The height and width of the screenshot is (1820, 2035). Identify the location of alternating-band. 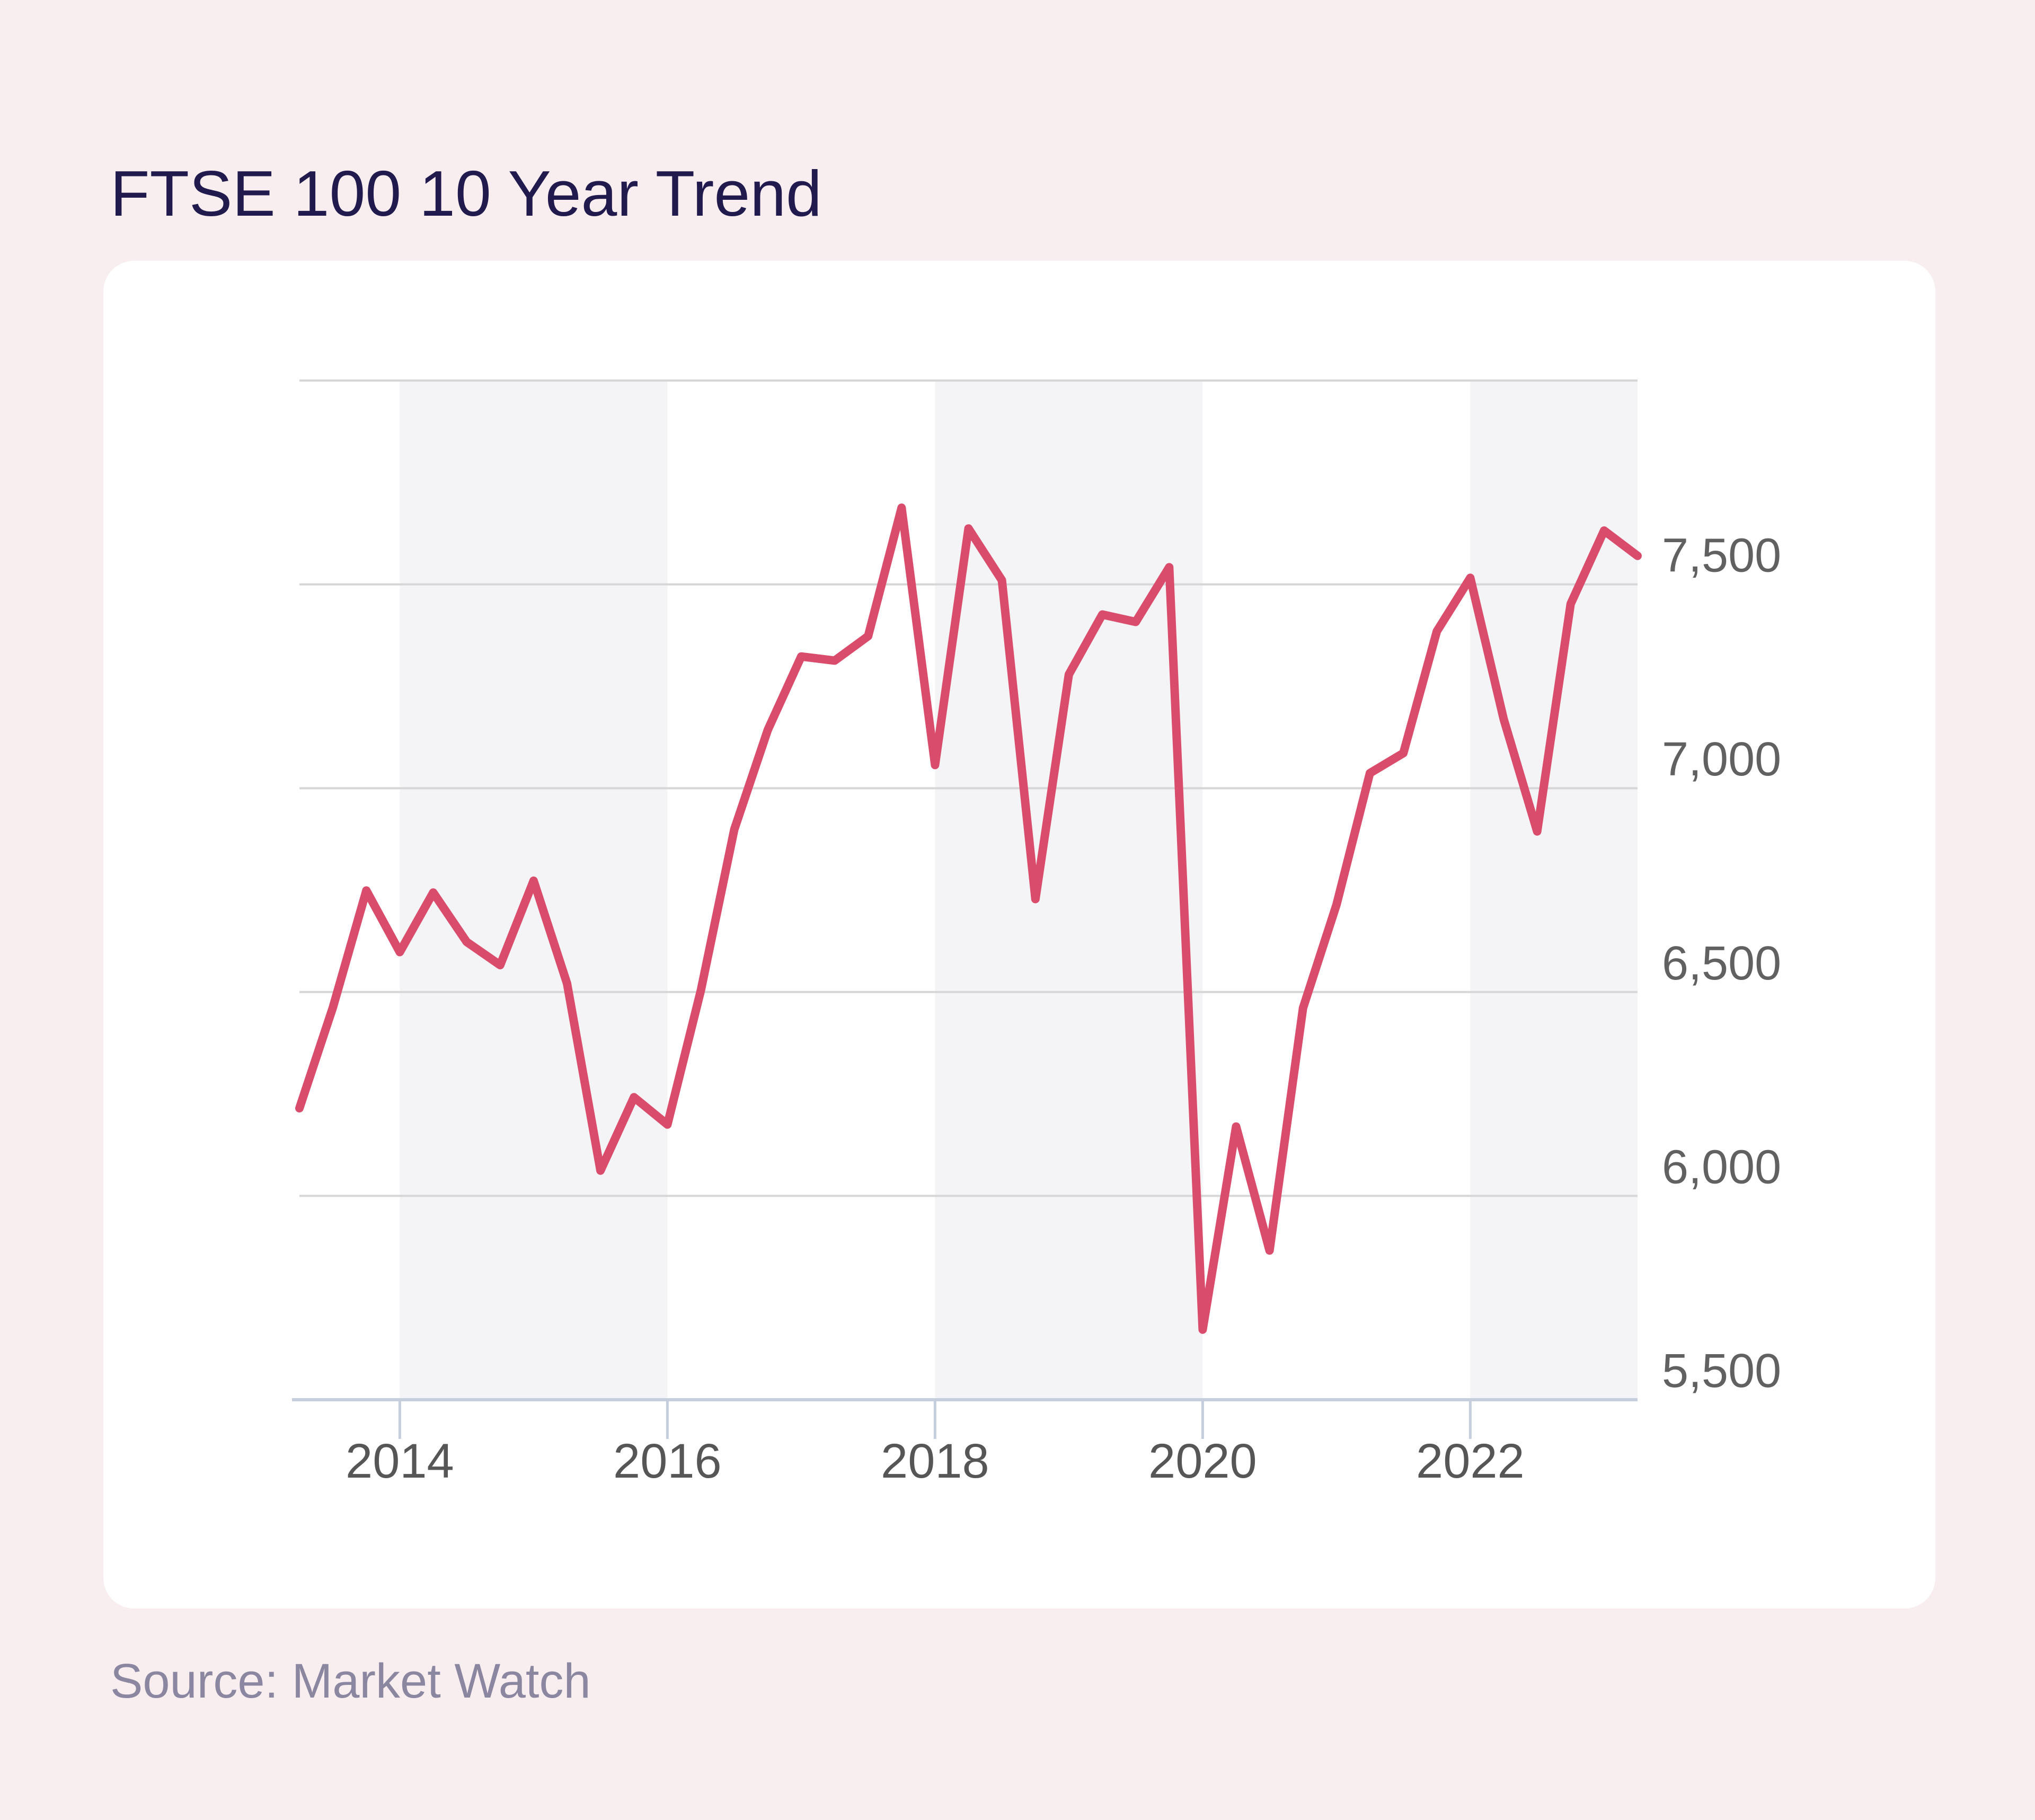
(1554, 890).